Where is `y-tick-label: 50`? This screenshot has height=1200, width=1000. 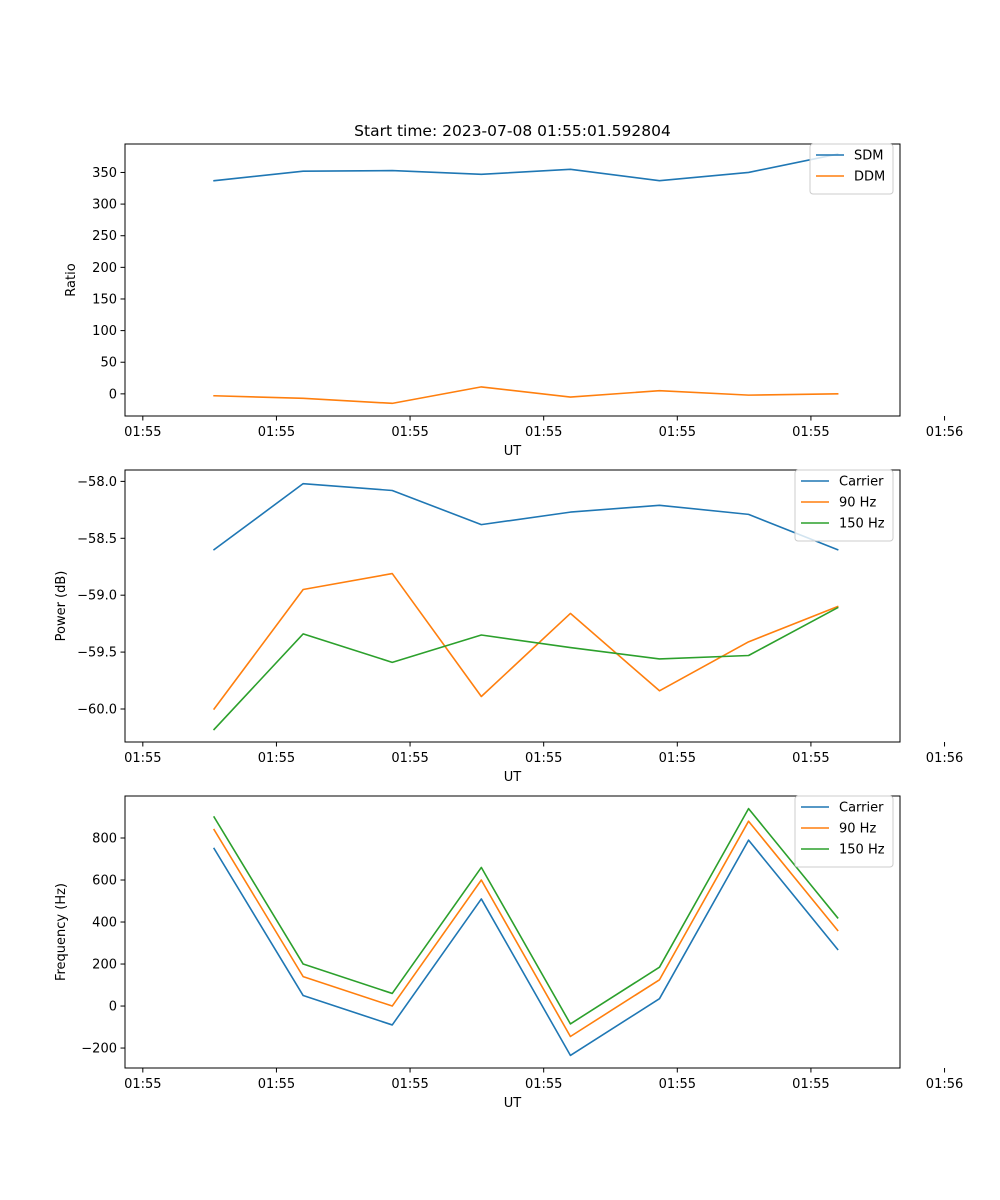 y-tick-label: 50 is located at coordinates (108, 363).